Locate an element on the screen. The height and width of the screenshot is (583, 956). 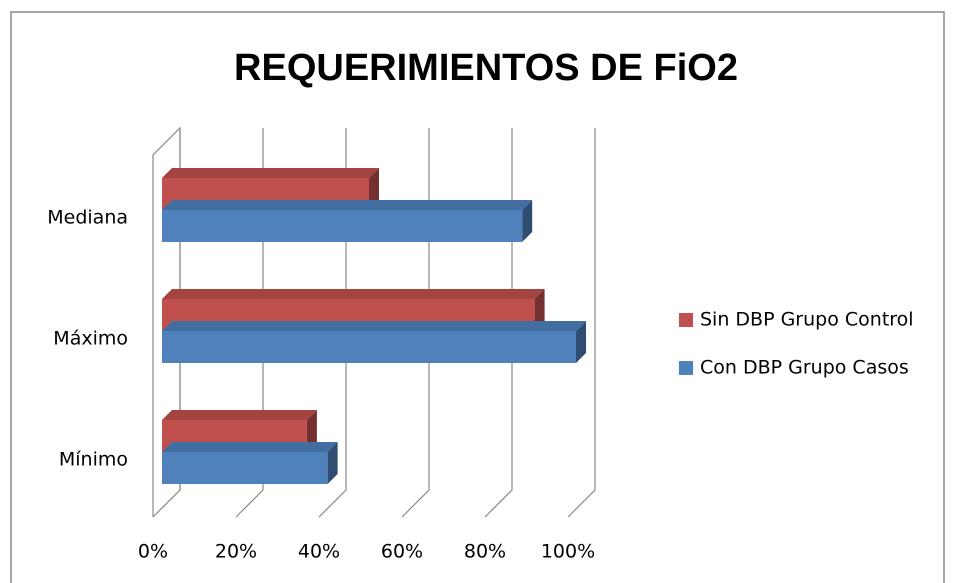
x-tick-label: 80% is located at coordinates (485, 552).